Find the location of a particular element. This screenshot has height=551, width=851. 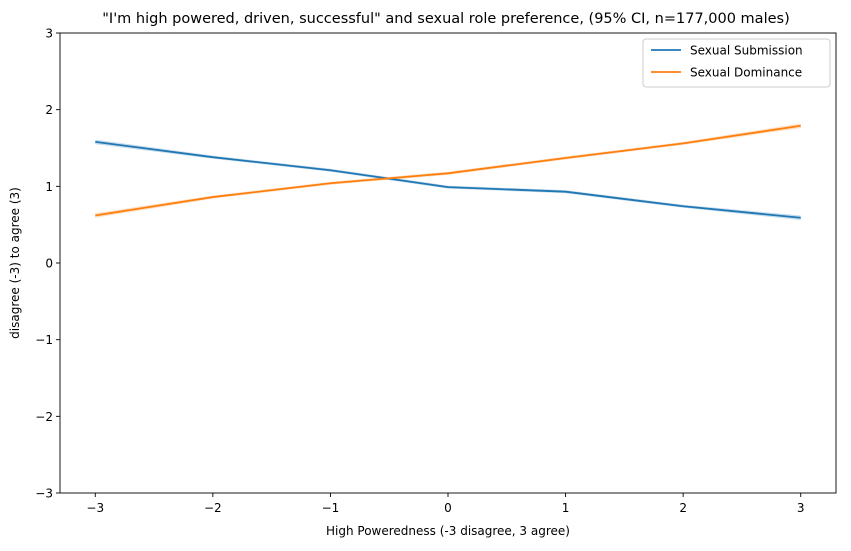

legend-label-1: Sexual Dominance is located at coordinates (746, 73).